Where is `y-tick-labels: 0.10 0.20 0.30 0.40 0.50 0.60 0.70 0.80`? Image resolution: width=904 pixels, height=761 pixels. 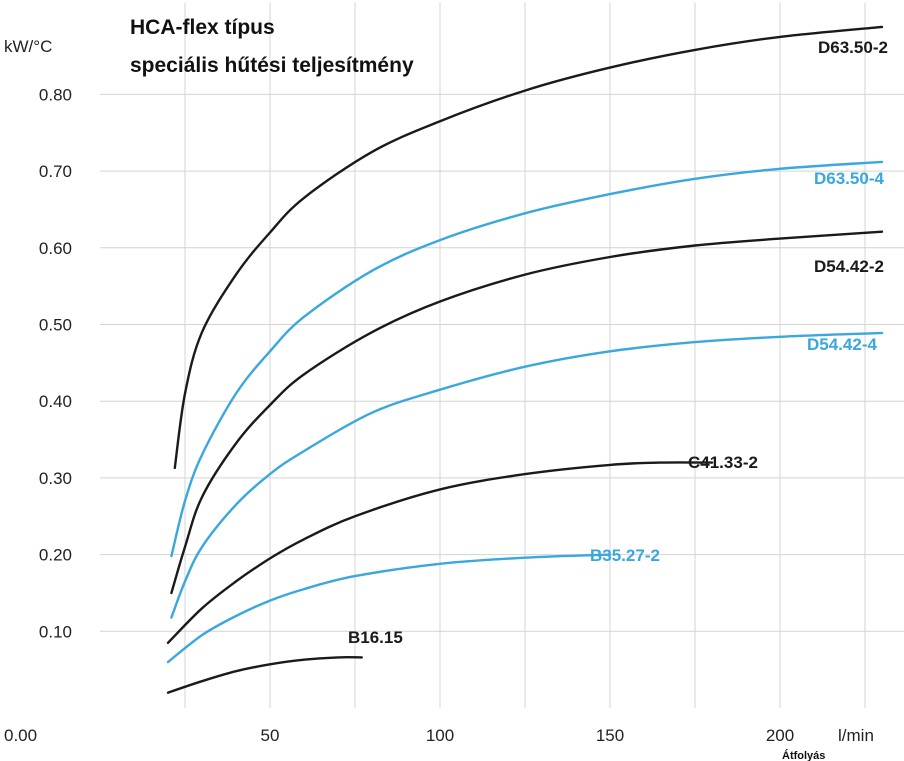 y-tick-labels: 0.10 0.20 0.30 0.40 0.50 0.60 0.70 0.80 is located at coordinates (55, 363).